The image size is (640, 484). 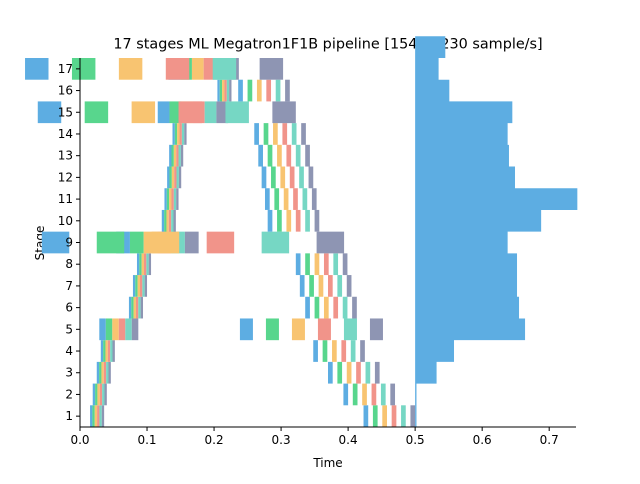 What do you see at coordinates (549, 440) in the screenshot?
I see `x-tick-label: 0.7` at bounding box center [549, 440].